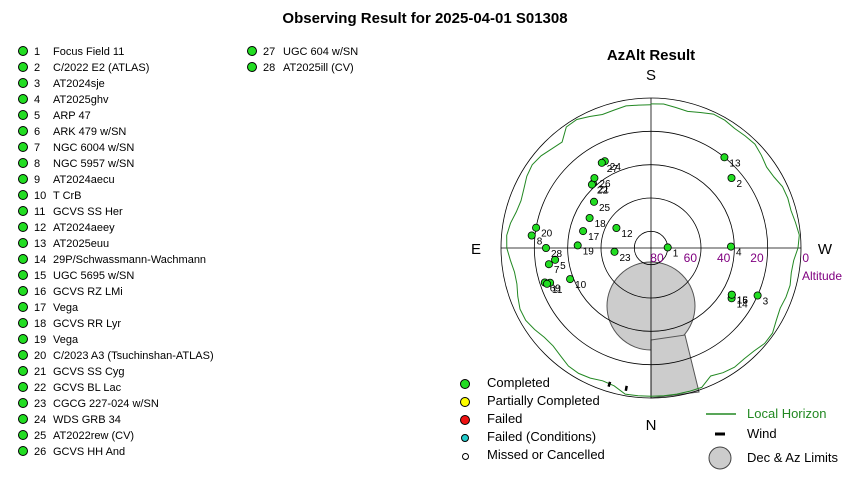 This screenshot has width=850, height=480. What do you see at coordinates (530, 437) in the screenshot?
I see `legend-failed-conditions: Failed (Conditions)` at bounding box center [530, 437].